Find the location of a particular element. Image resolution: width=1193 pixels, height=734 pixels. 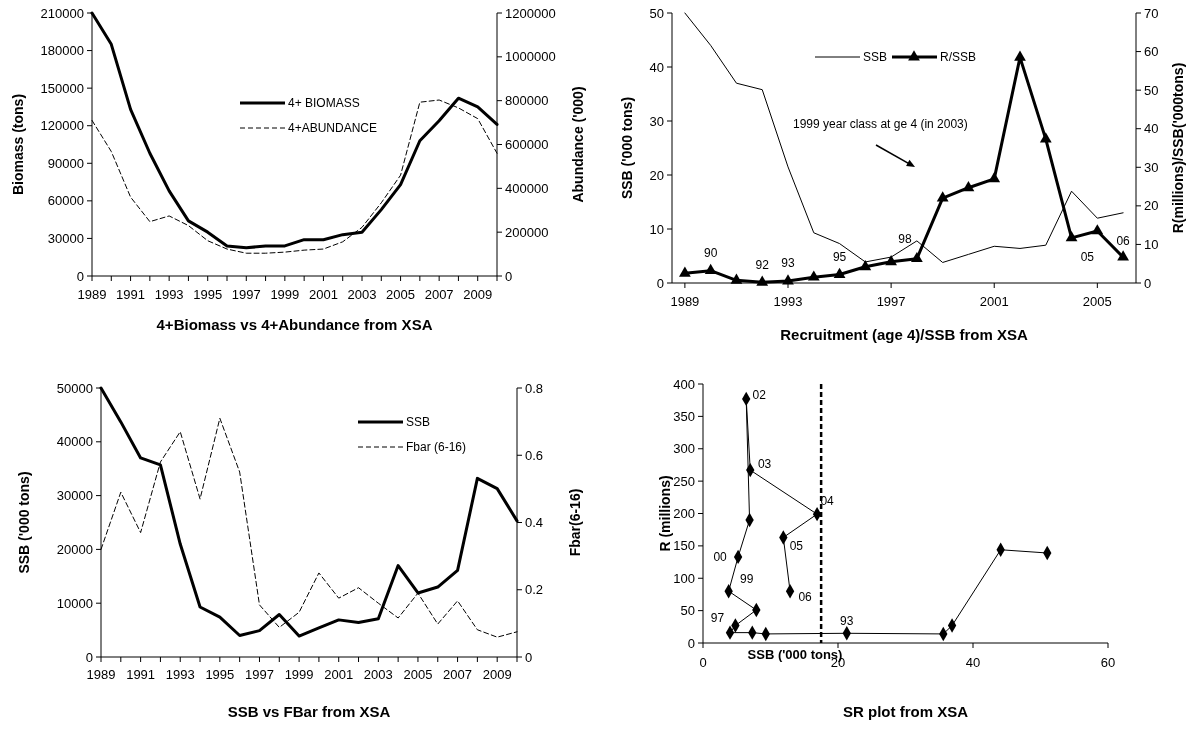

y2-tick-label: 60 is located at coordinates (1151, 52).